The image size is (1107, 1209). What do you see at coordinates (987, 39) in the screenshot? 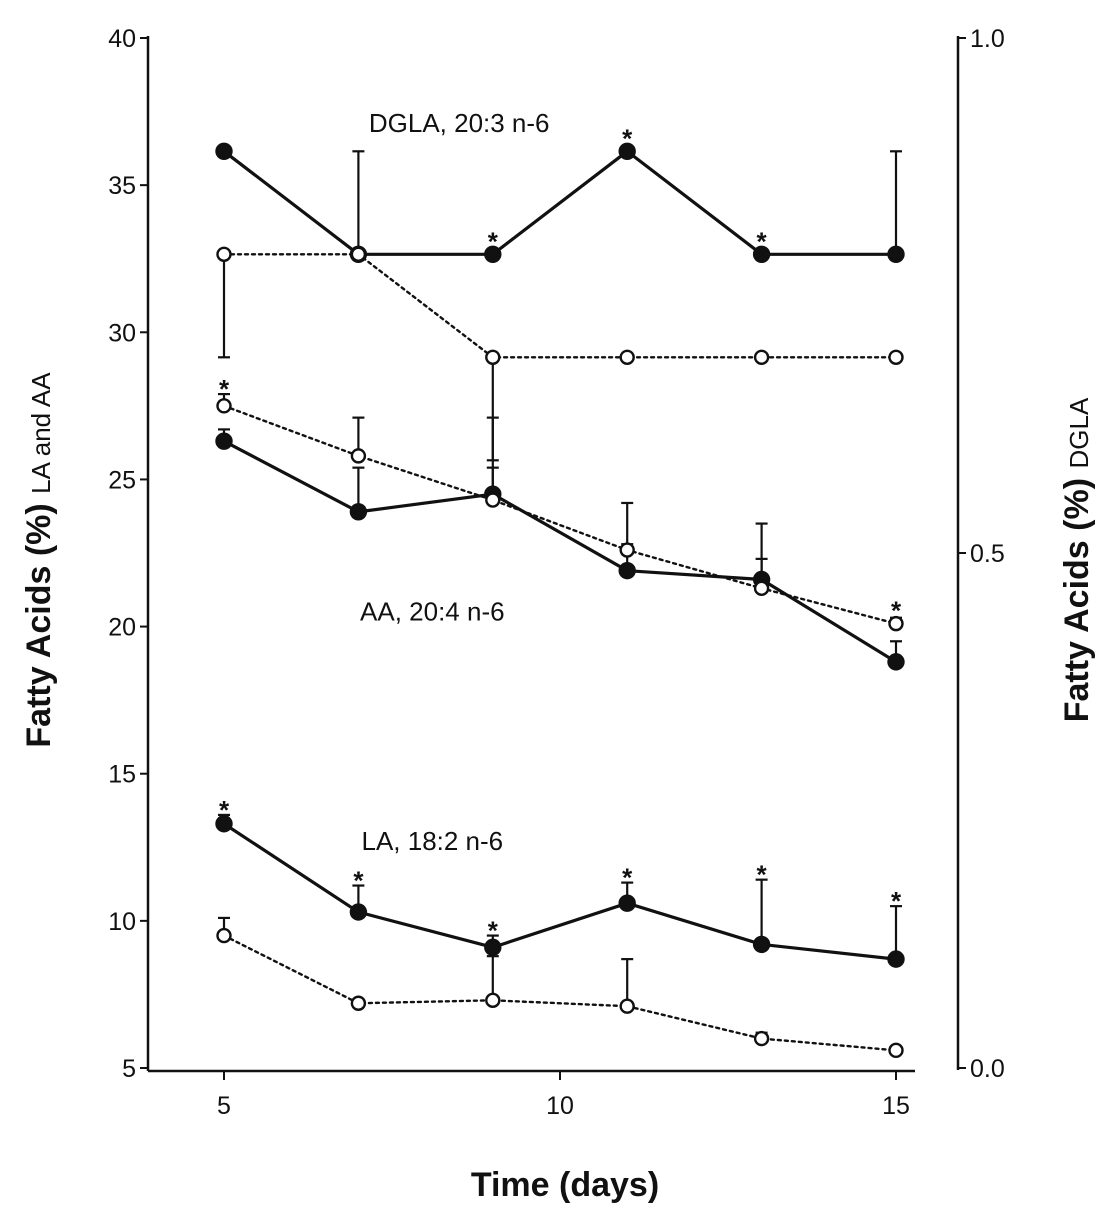
I see `right-y-tick-label: 1.0` at bounding box center [987, 39].